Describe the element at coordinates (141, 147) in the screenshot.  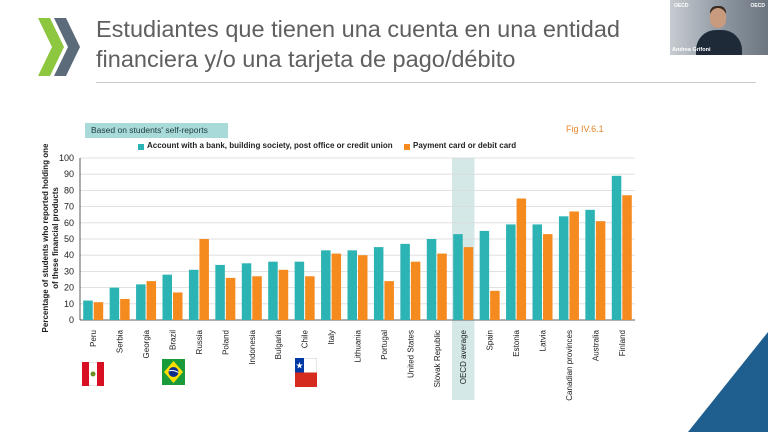
I see `legend-swatch-account` at that location.